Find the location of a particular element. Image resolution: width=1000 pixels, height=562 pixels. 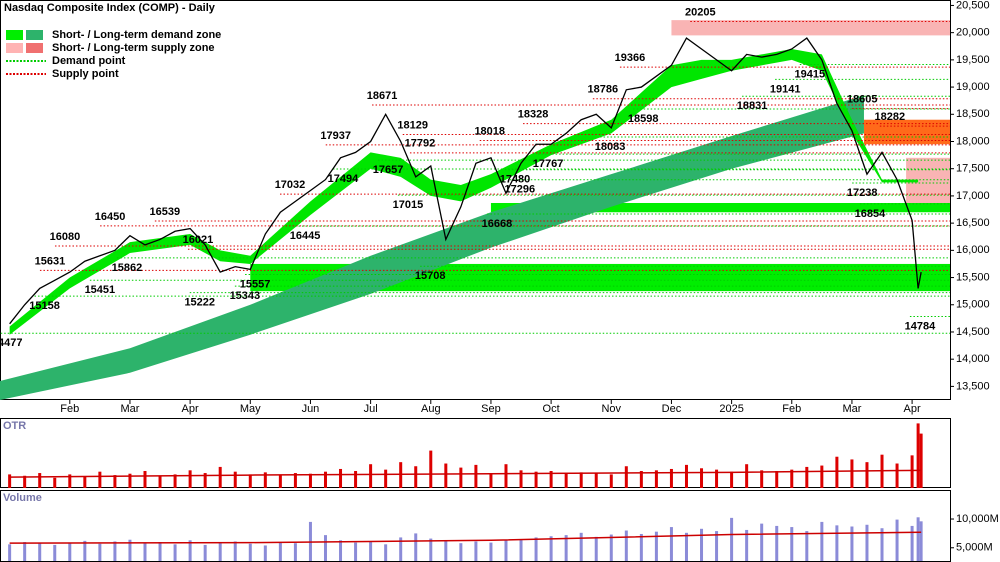

x-tick-label: May is located at coordinates (250, 409).